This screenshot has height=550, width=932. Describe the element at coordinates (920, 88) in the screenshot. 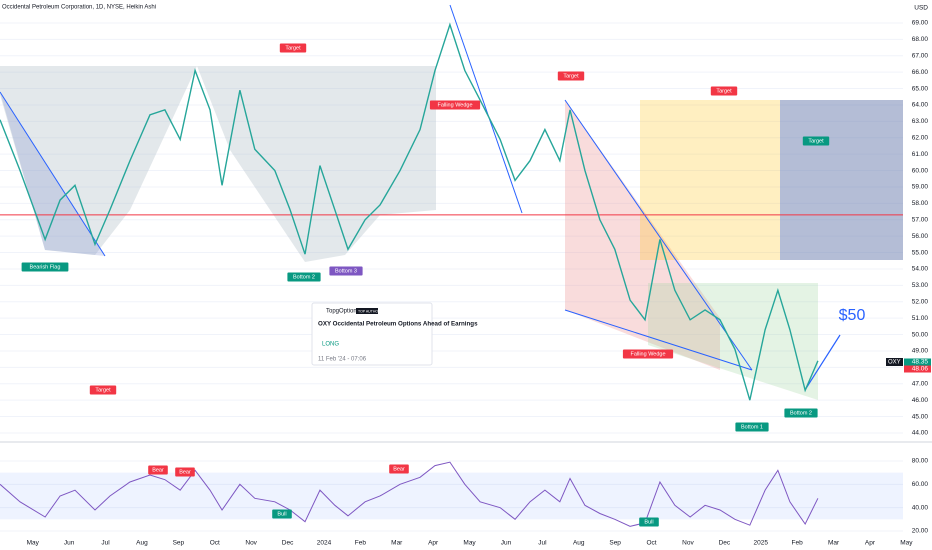

I see `y-tick-label: 65.00` at that location.